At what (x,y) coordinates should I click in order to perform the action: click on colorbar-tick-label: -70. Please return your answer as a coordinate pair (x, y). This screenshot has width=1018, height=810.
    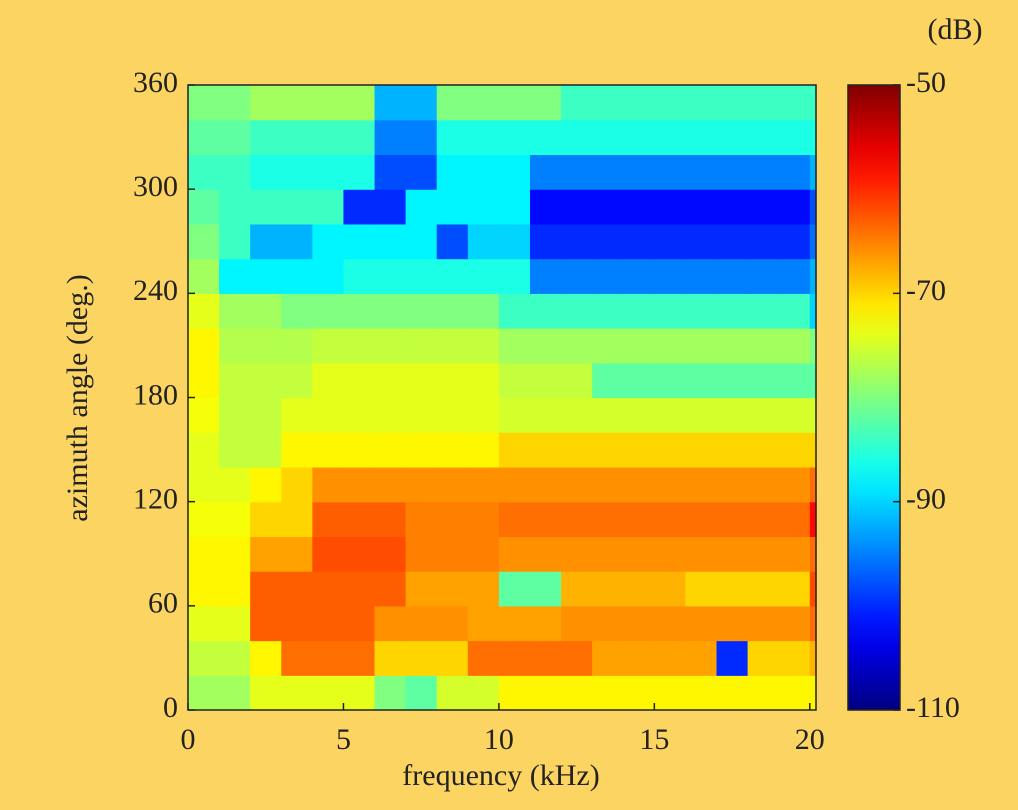
    Looking at the image, I should click on (926, 290).